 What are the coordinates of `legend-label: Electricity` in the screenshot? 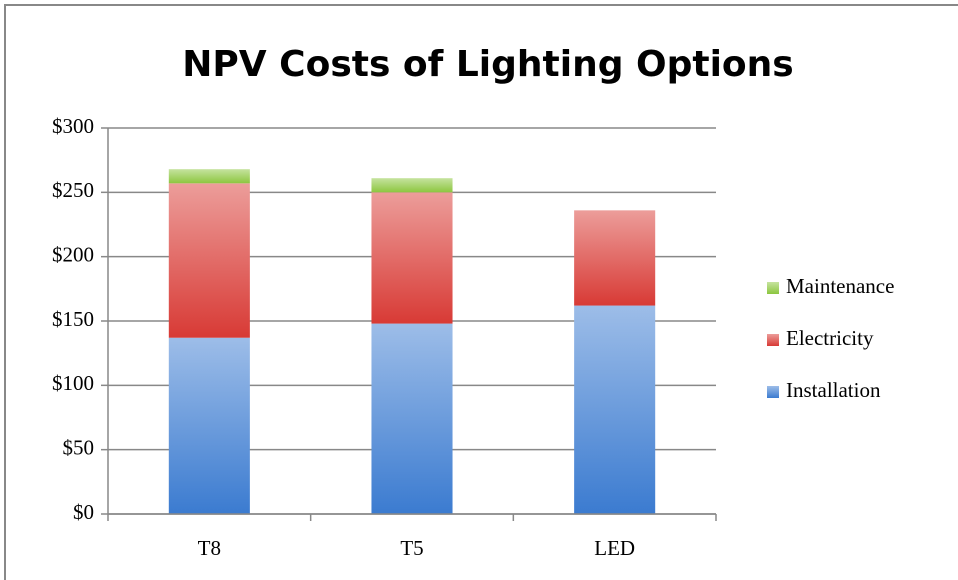 It's located at (830, 338).